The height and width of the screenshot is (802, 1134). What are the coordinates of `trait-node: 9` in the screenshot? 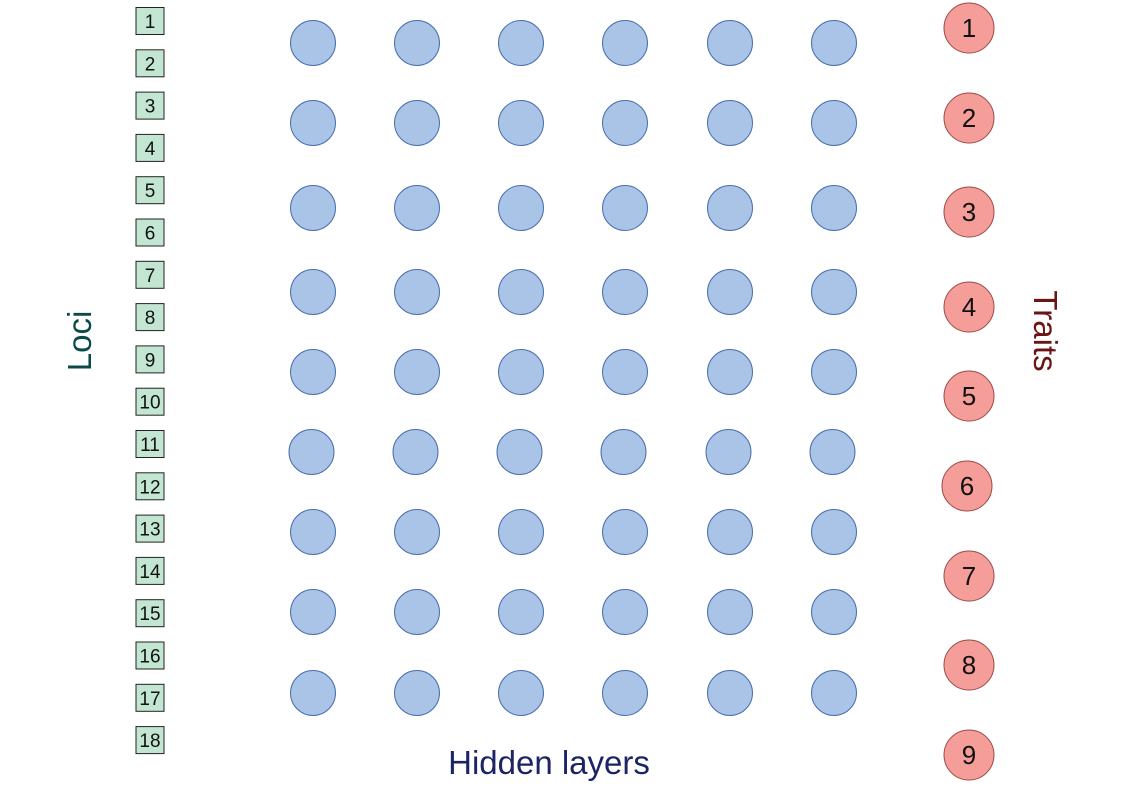 It's located at (969, 755).